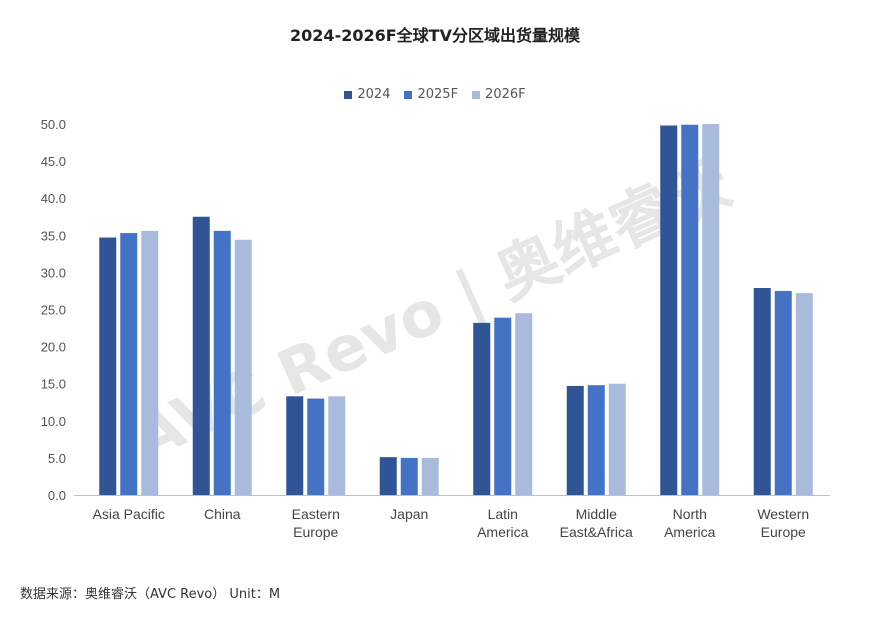 Image resolution: width=870 pixels, height=619 pixels. Describe the element at coordinates (438, 94) in the screenshot. I see `legend-label-2025f: 2025F` at that location.